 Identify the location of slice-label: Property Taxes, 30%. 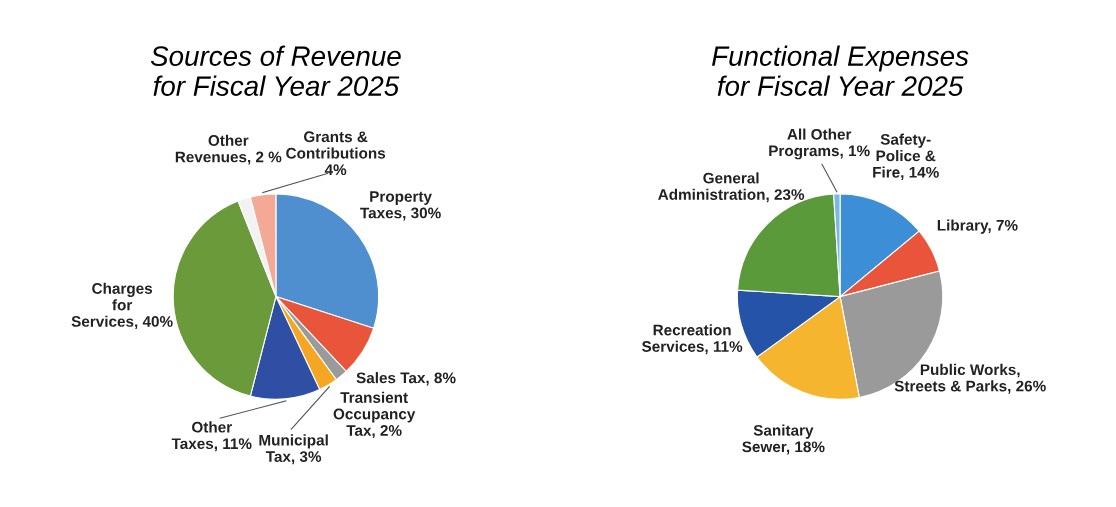
(400, 206).